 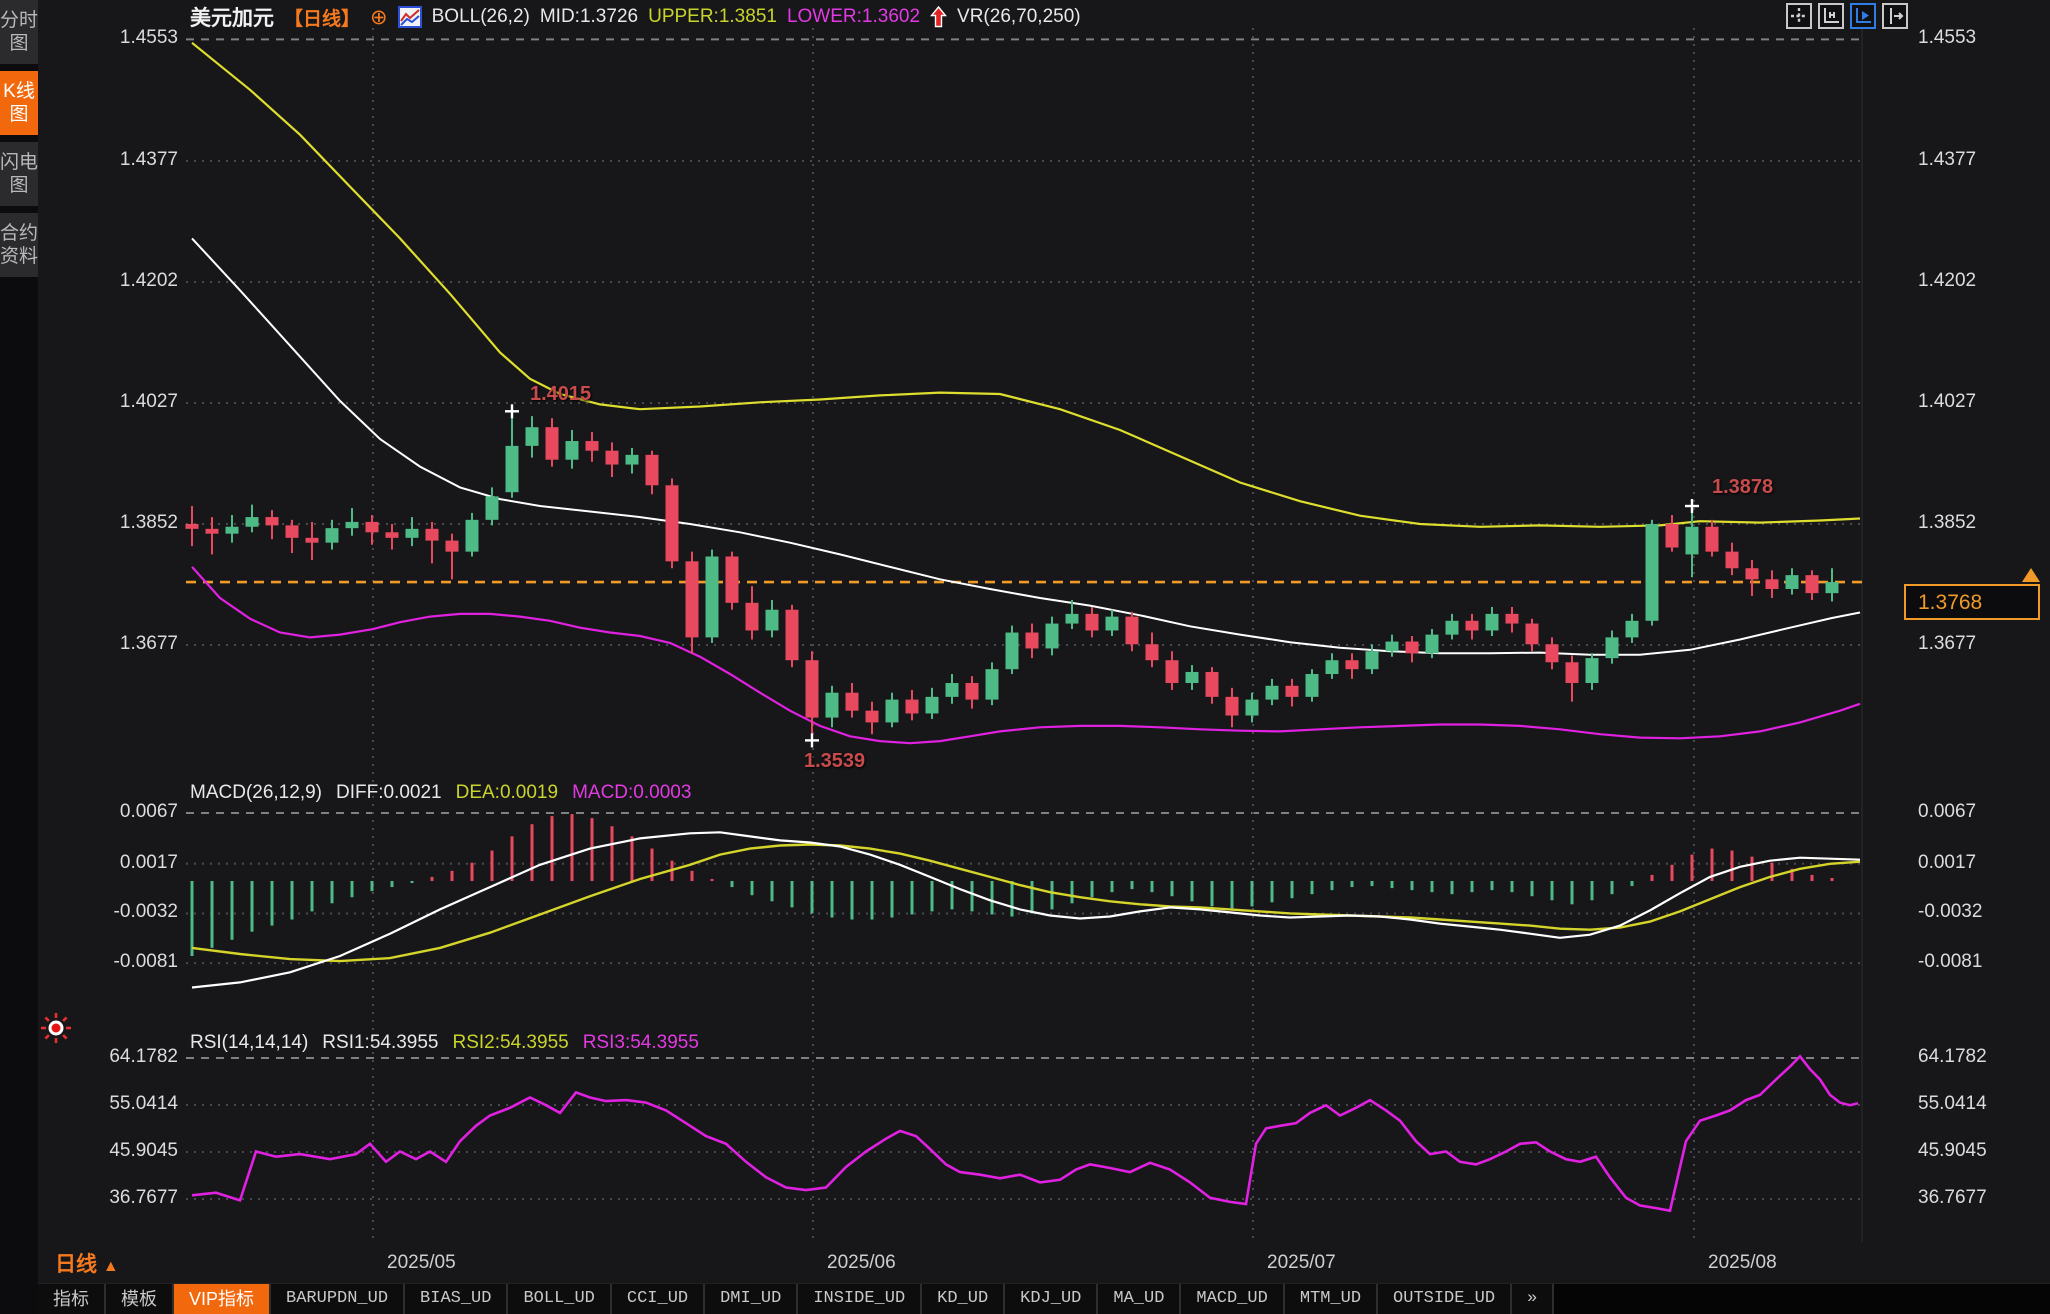 What do you see at coordinates (964, 1299) in the screenshot?
I see `toolbar-tab-KD_UD: KD_UD` at bounding box center [964, 1299].